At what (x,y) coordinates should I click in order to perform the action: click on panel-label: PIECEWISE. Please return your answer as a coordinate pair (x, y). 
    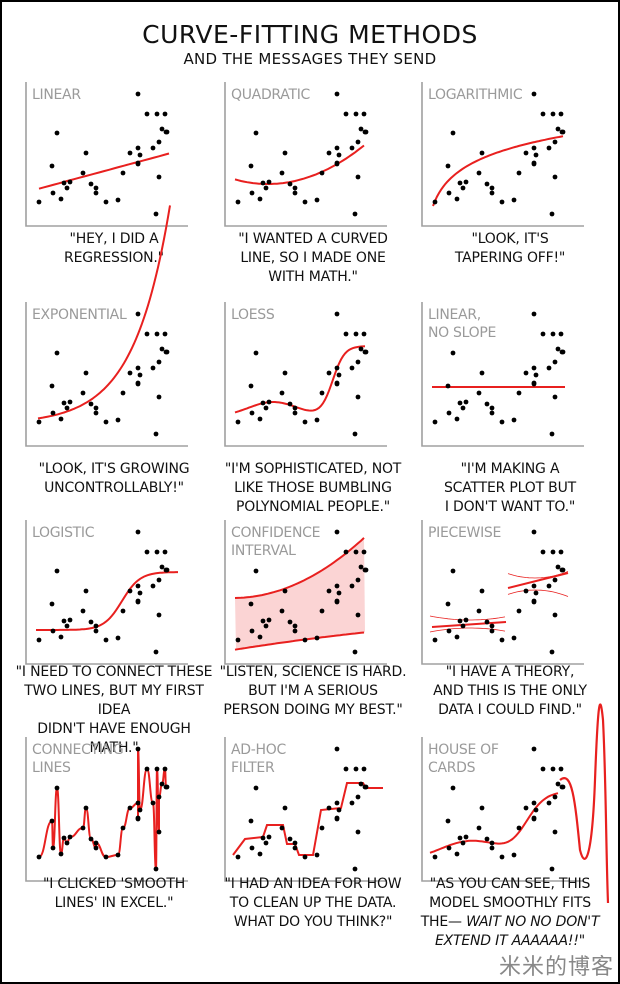
    Looking at the image, I should click on (465, 533).